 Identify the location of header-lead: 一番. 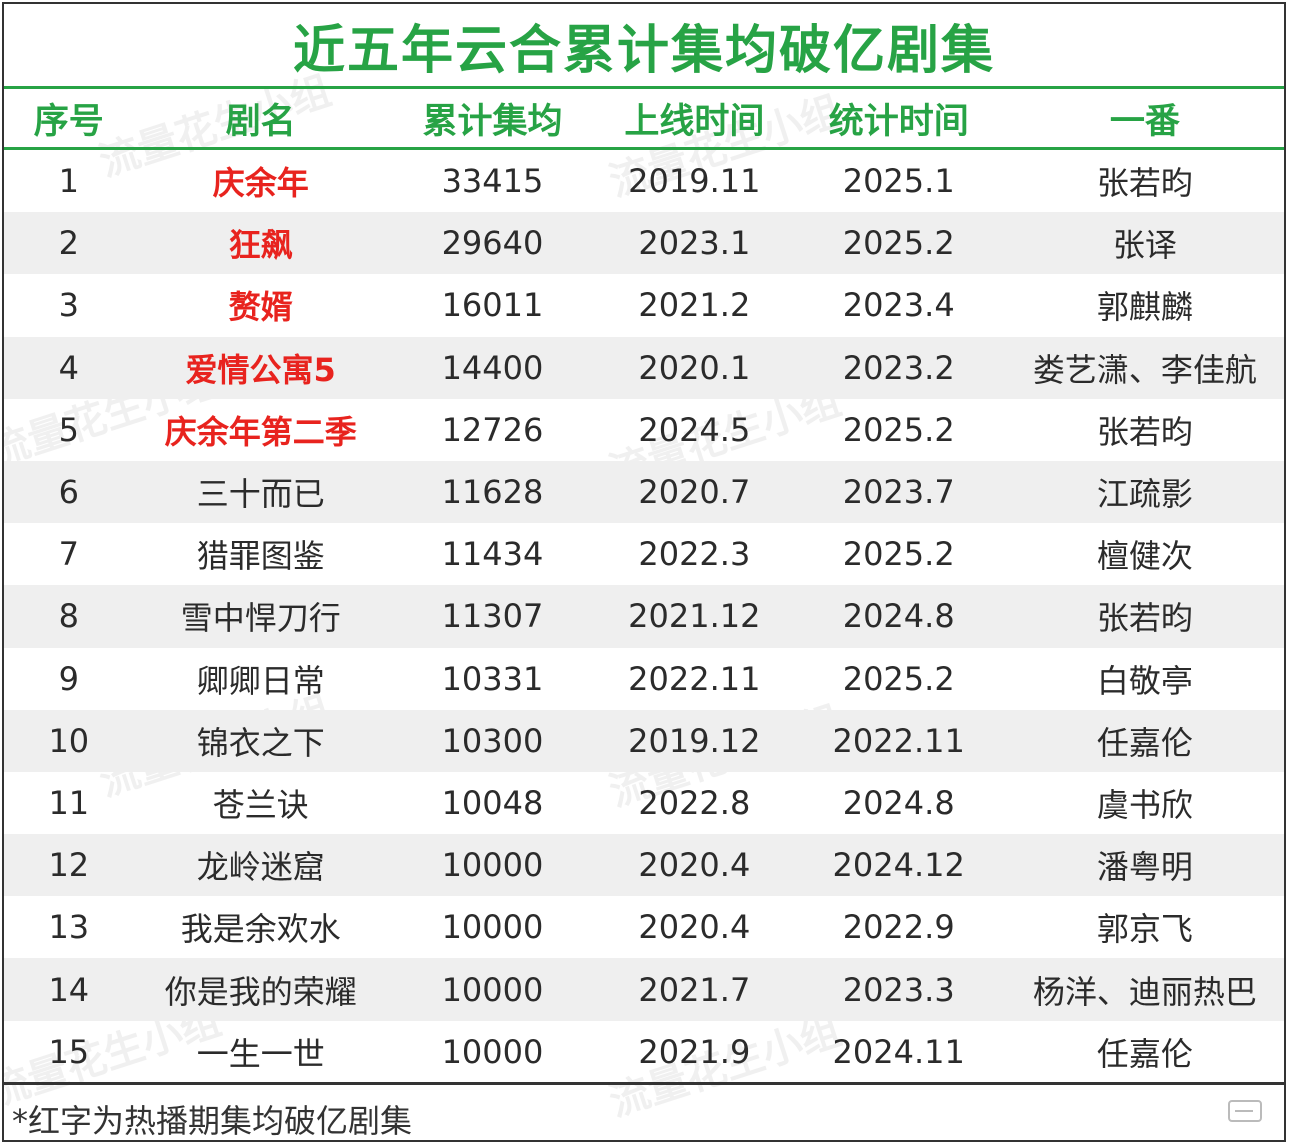
(1144, 121).